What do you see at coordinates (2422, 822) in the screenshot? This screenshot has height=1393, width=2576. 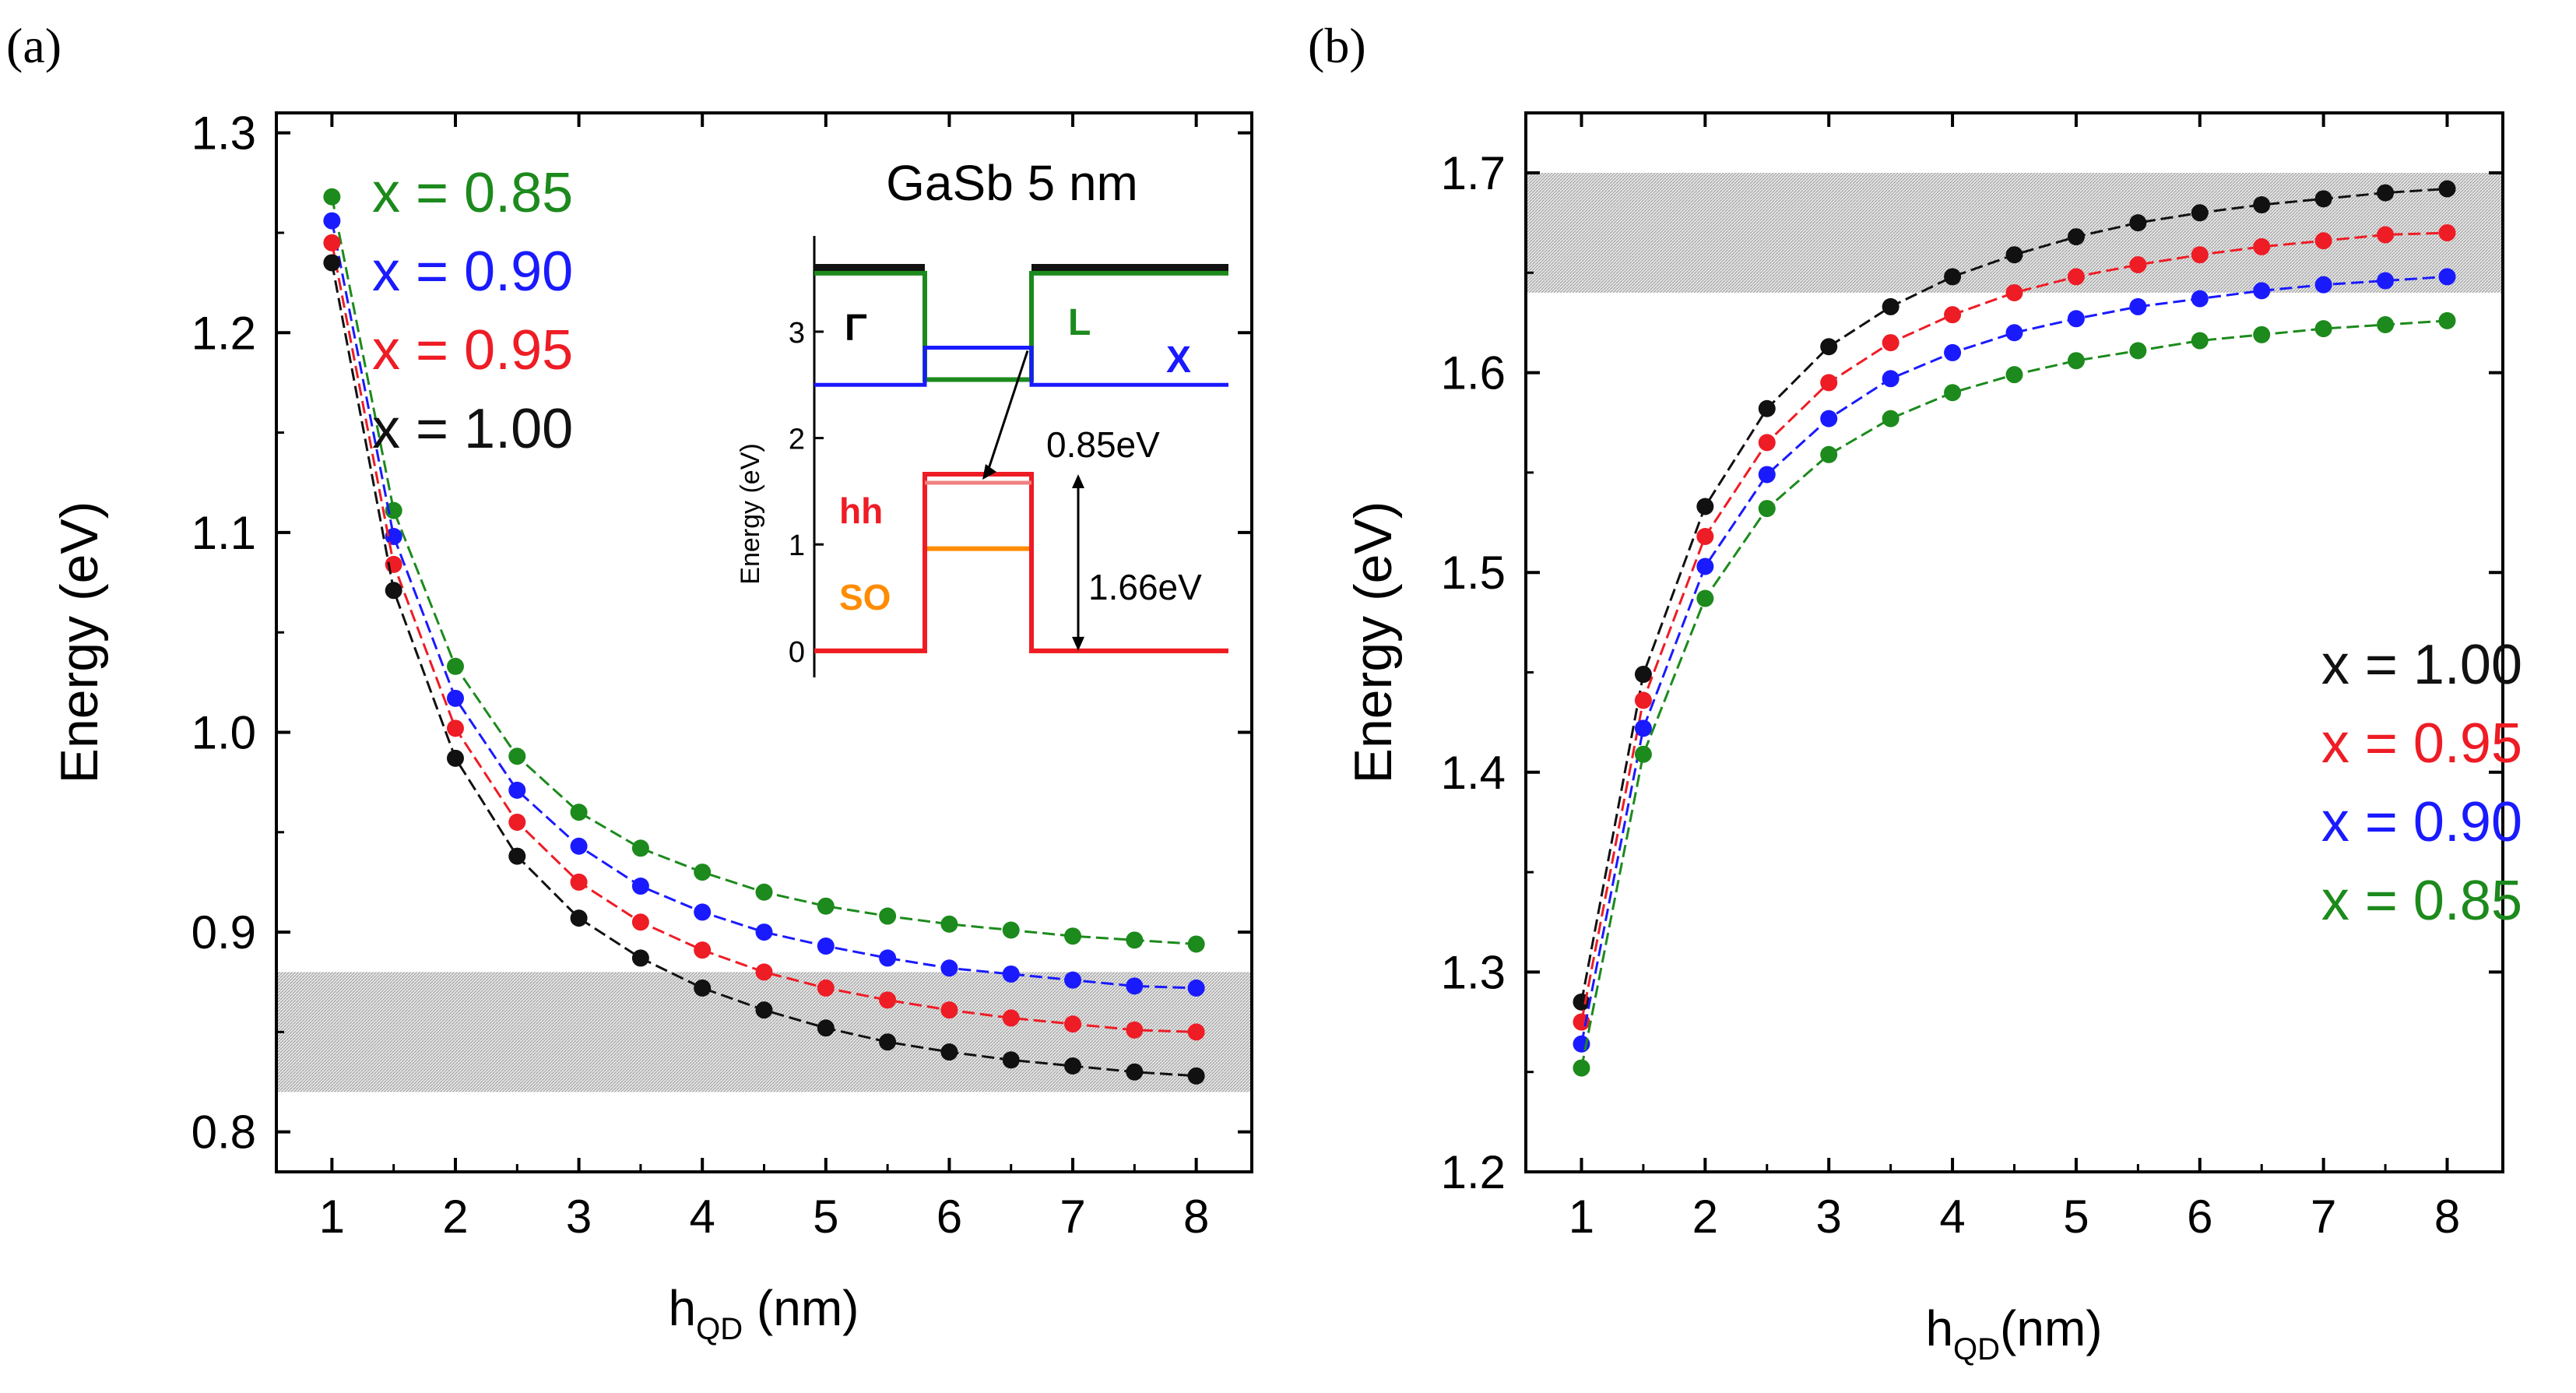 I see `legend-entry-b: x = 0.90` at bounding box center [2422, 822].